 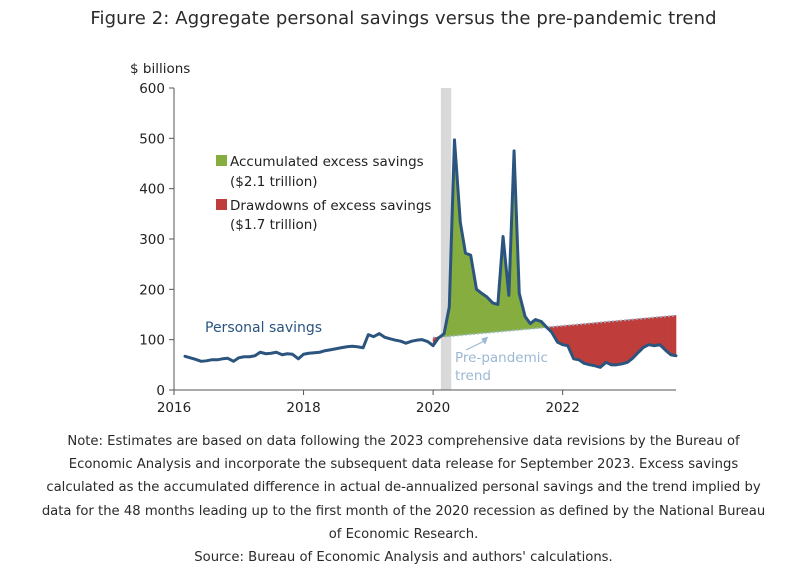 I want to click on y-axis-label: $ billions, so click(x=160, y=69).